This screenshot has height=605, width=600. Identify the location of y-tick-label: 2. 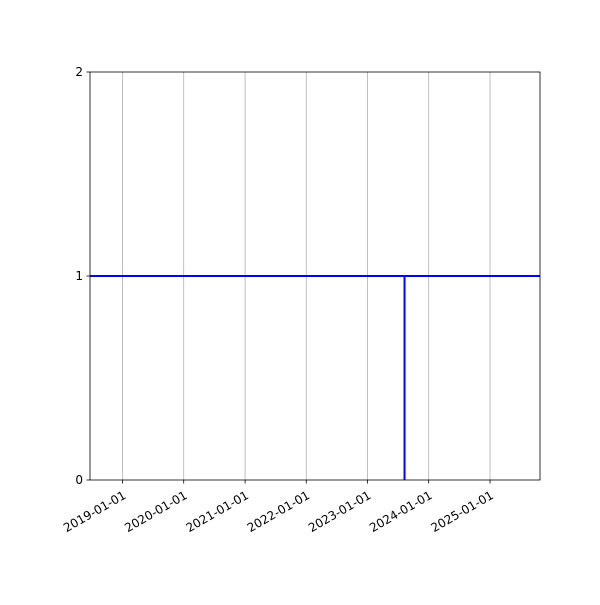
(79, 72).